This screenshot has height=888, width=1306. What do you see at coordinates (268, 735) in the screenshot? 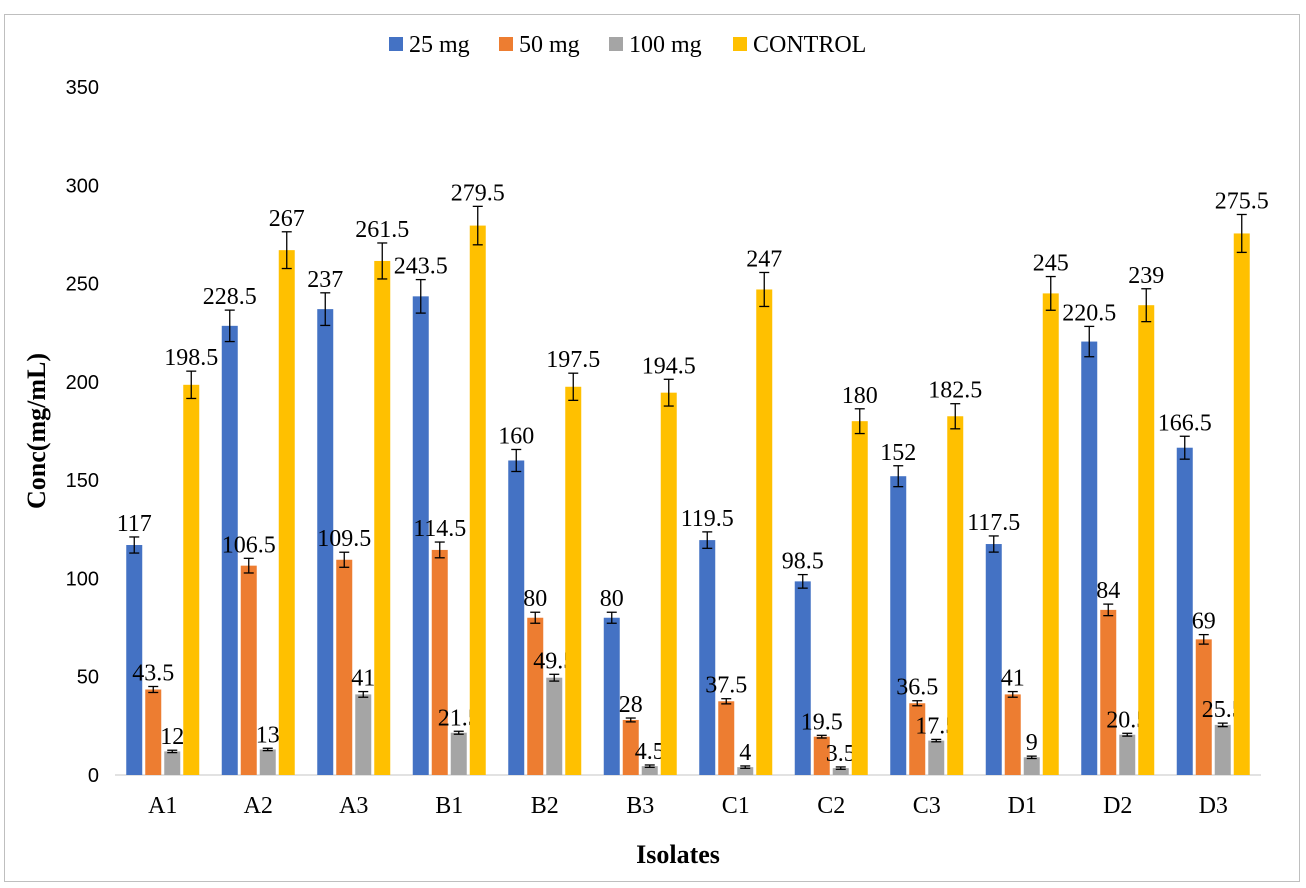
I see `data-label: 13` at bounding box center [268, 735].